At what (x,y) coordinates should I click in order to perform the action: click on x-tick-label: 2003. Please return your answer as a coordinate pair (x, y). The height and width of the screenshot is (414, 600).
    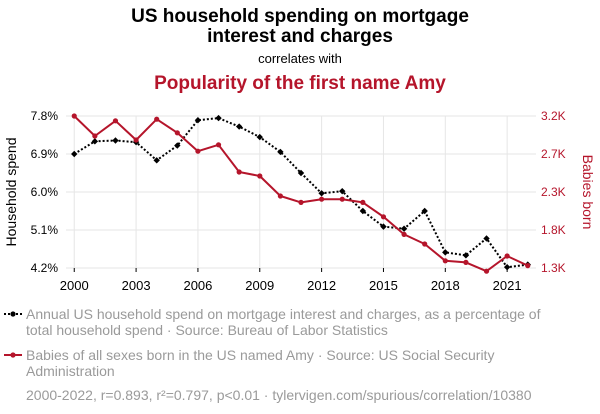
    Looking at the image, I should click on (136, 285).